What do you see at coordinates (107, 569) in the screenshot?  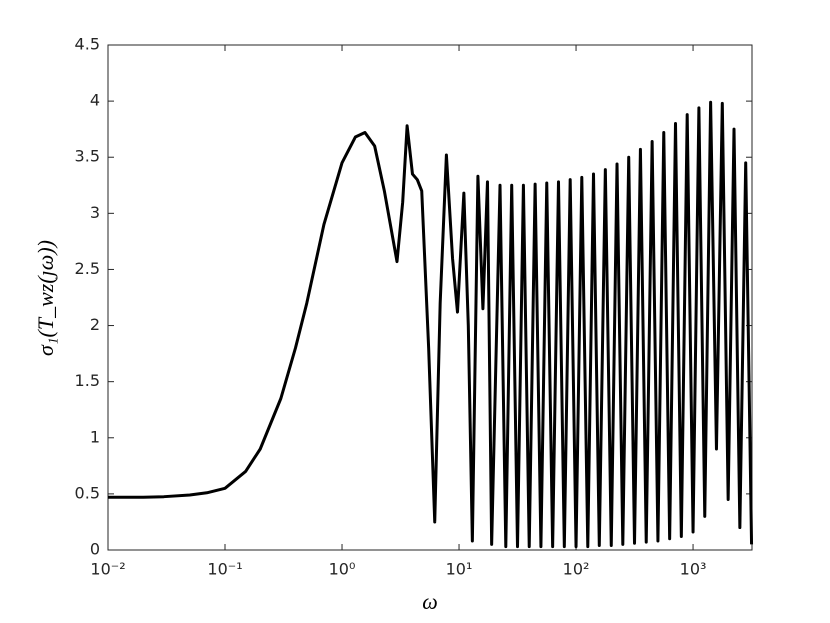 I see `x-tick-label: 10⁻²` at bounding box center [107, 569].